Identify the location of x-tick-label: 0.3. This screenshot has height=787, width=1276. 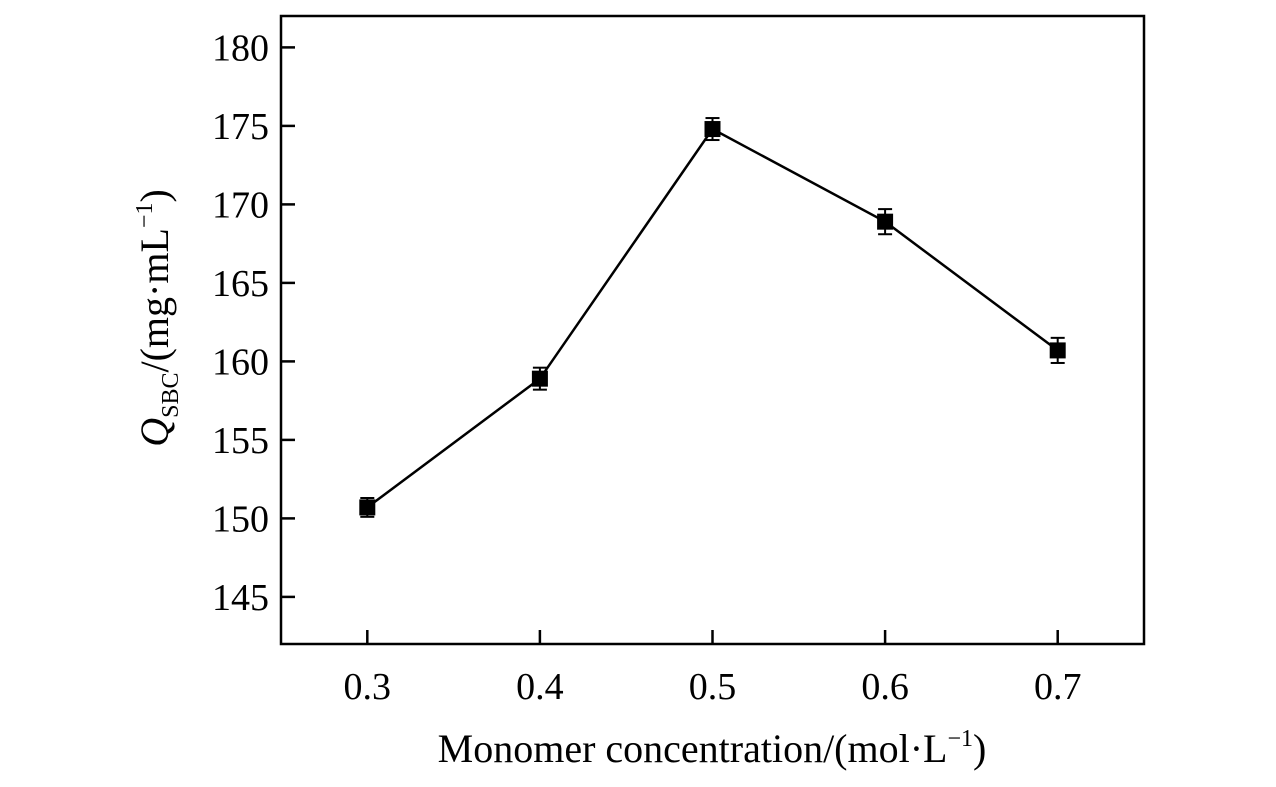
(368, 687).